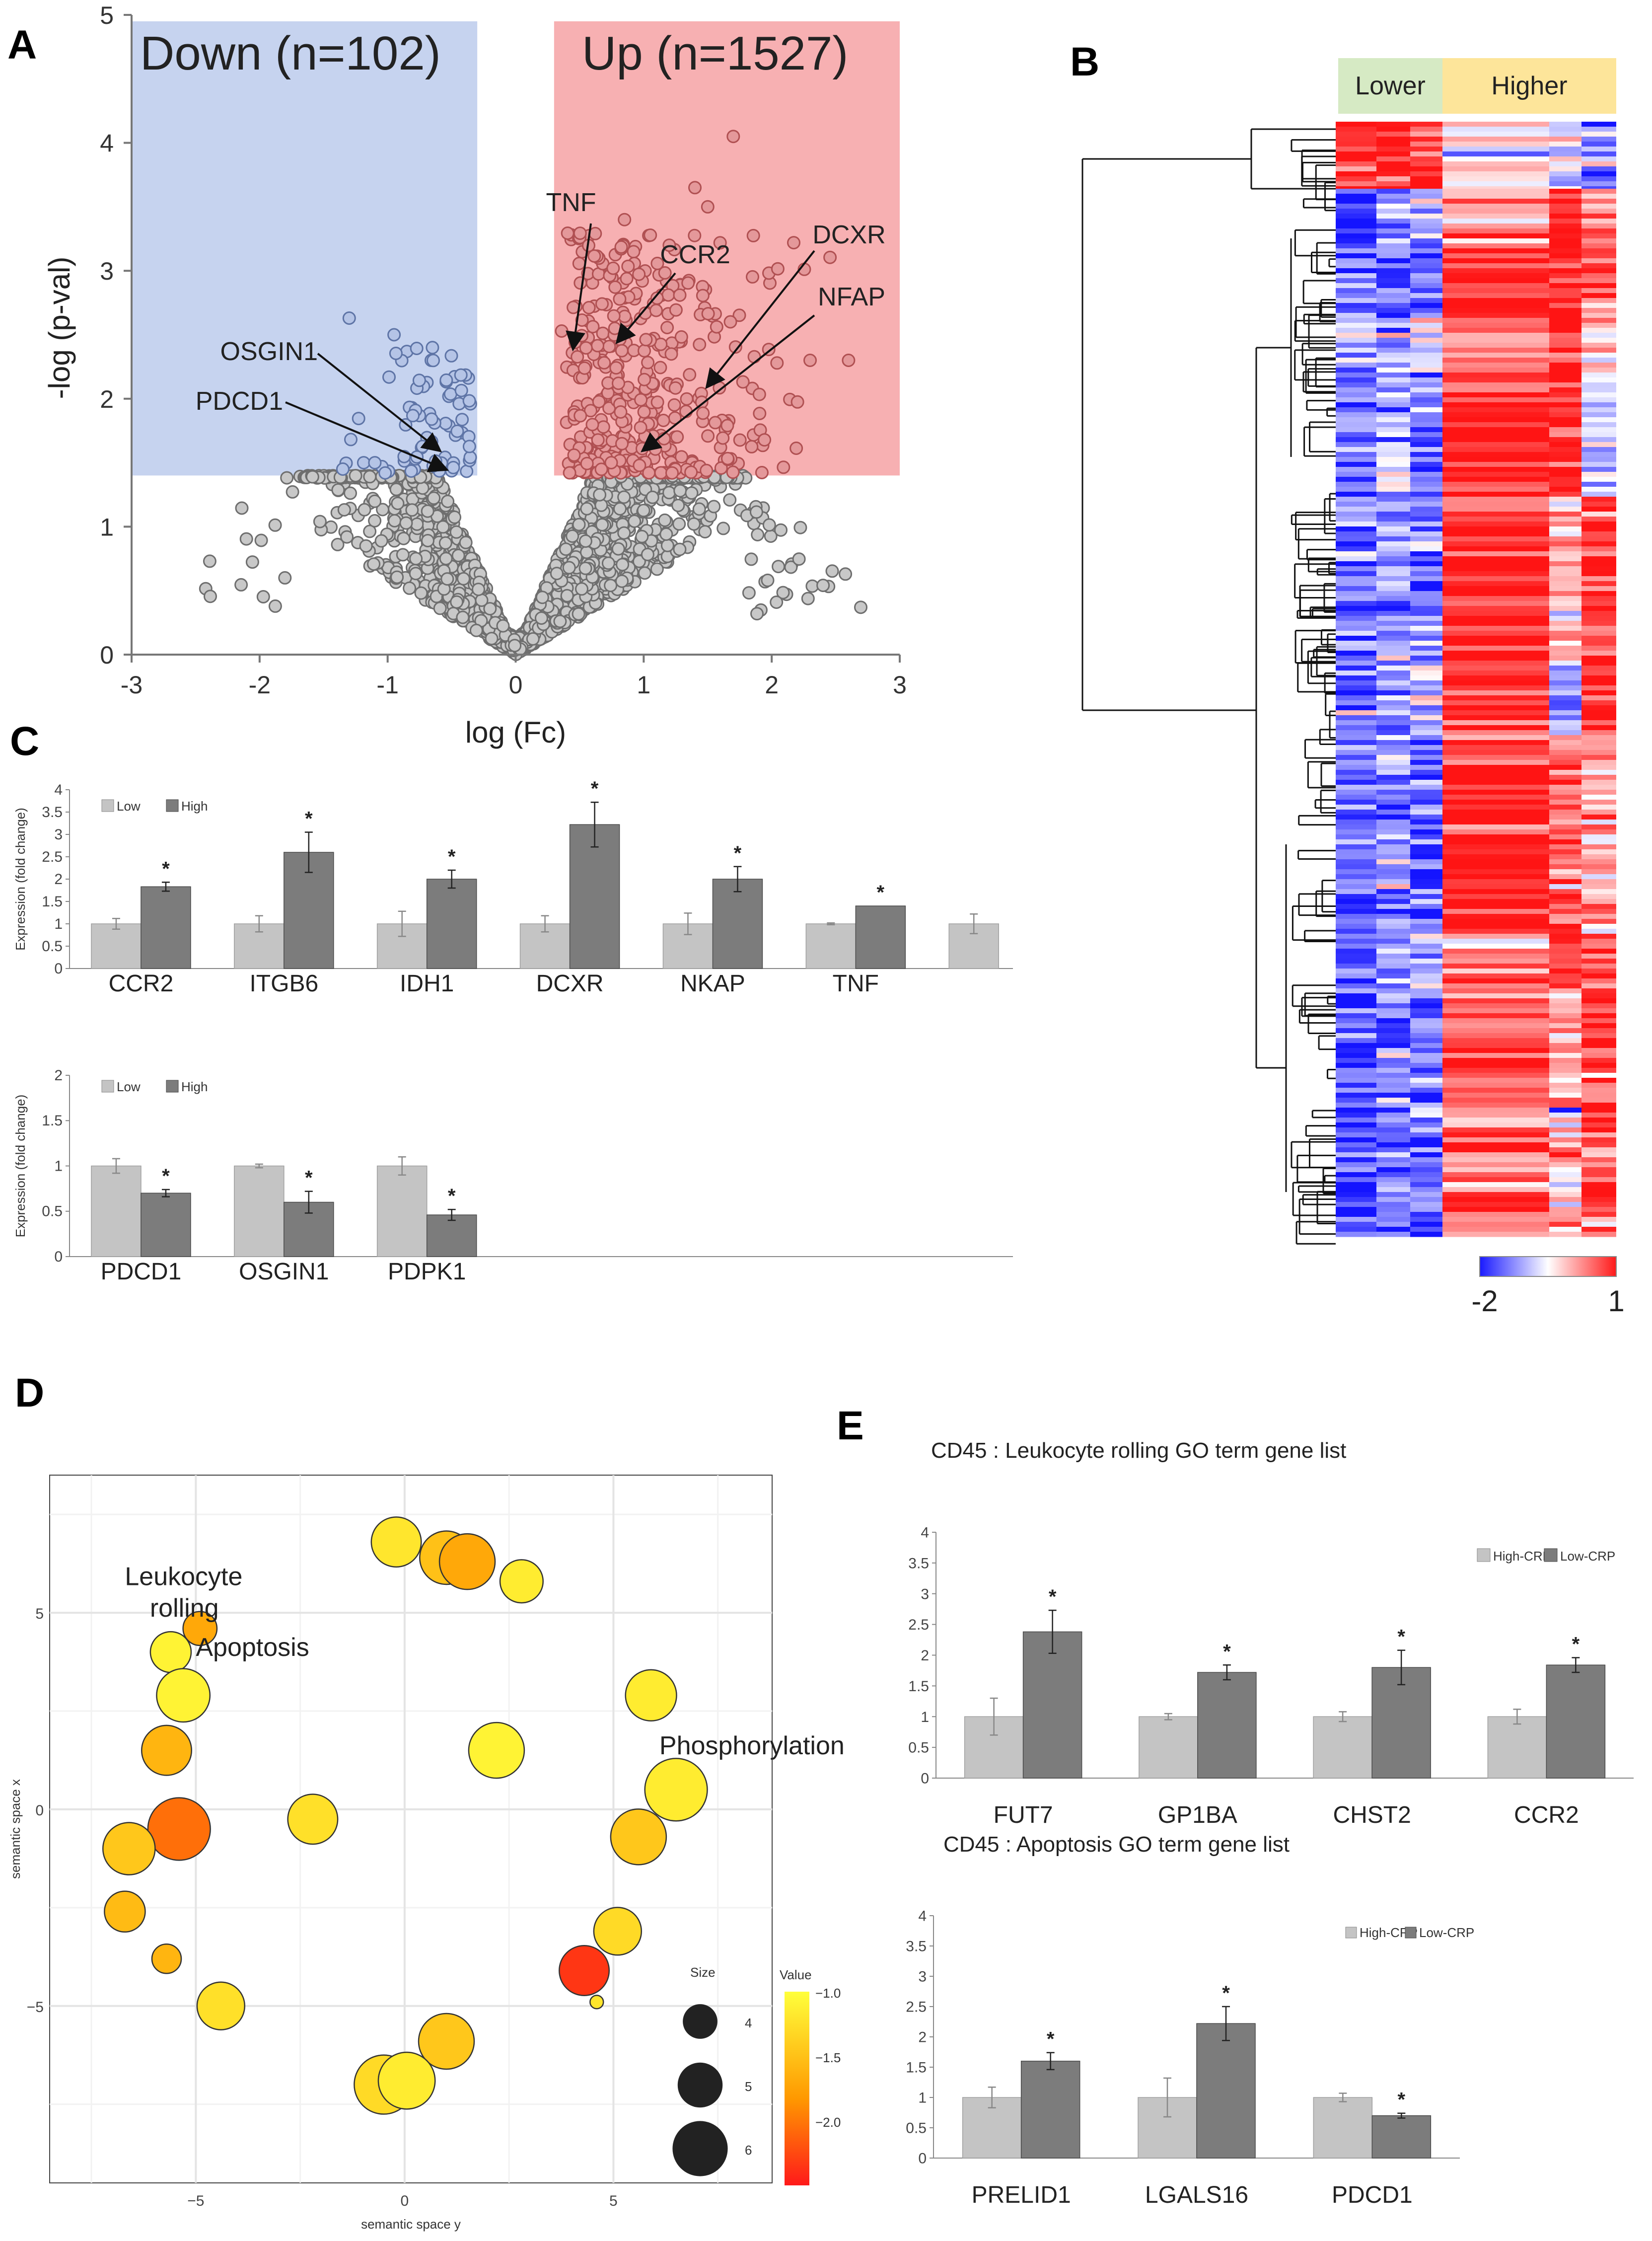  What do you see at coordinates (1343, 2128) in the screenshot?
I see `bar-high-crp` at bounding box center [1343, 2128].